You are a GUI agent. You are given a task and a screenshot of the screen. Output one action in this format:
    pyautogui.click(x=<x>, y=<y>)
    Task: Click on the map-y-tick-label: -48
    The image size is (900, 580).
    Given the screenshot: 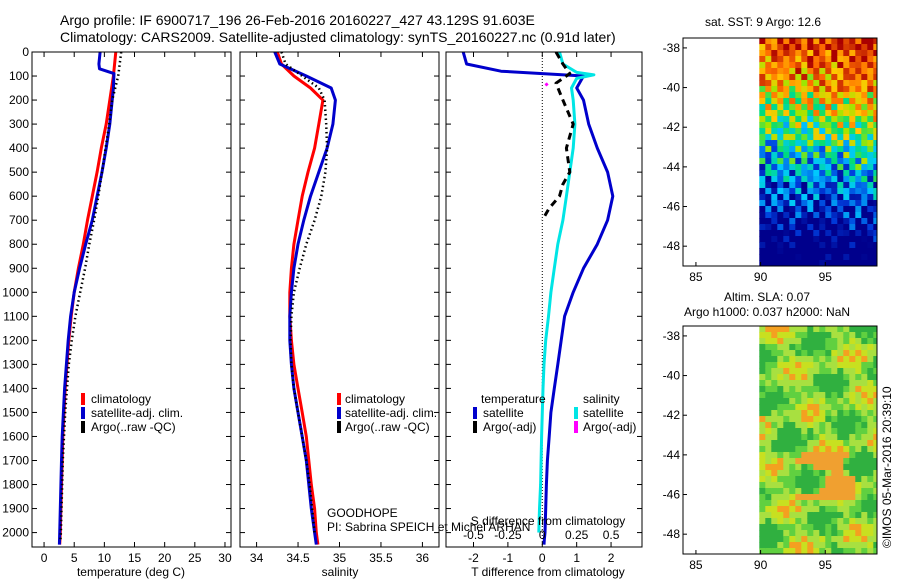 What is the action you would take?
    pyautogui.click(x=672, y=246)
    